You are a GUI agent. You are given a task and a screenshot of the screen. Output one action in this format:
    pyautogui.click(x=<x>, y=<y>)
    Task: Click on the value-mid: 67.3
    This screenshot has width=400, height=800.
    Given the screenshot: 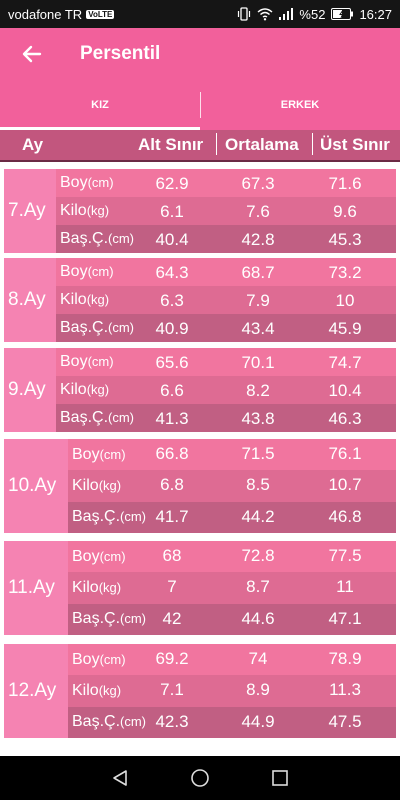 What is the action you would take?
    pyautogui.click(x=258, y=183)
    